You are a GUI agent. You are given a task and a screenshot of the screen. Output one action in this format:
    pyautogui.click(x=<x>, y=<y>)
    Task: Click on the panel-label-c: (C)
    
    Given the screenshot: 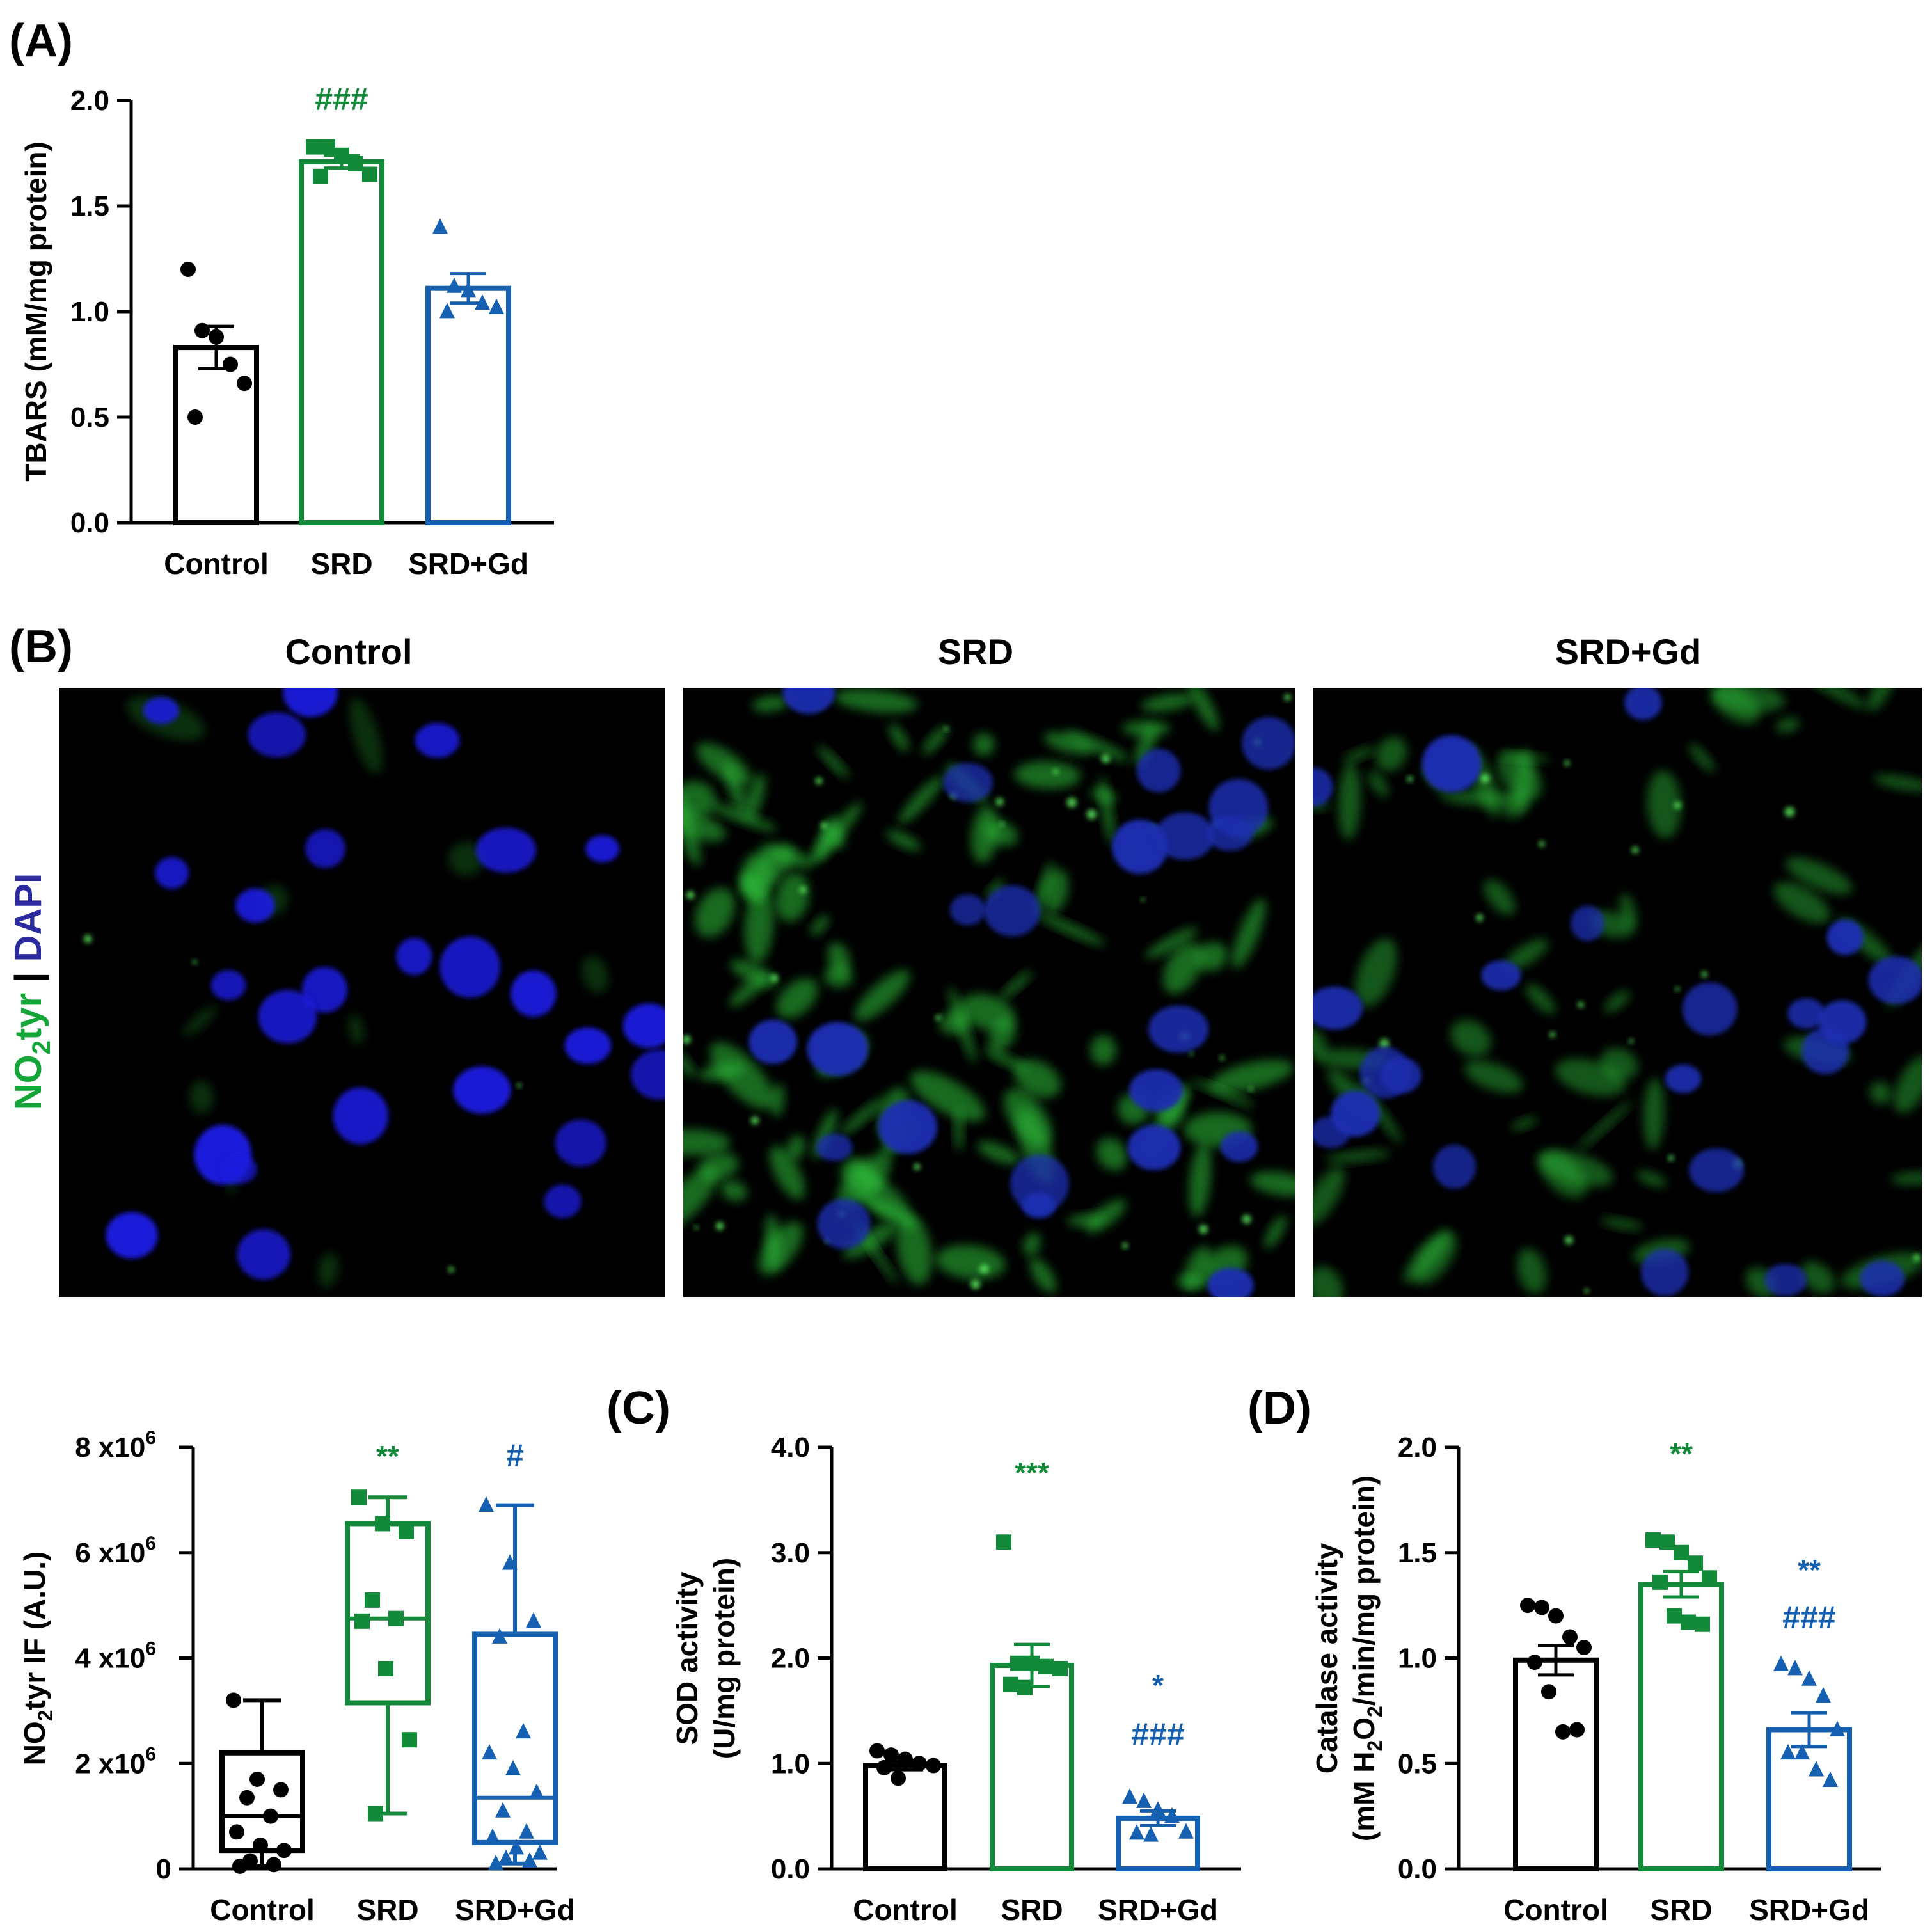 What is the action you would take?
    pyautogui.click(x=638, y=1408)
    